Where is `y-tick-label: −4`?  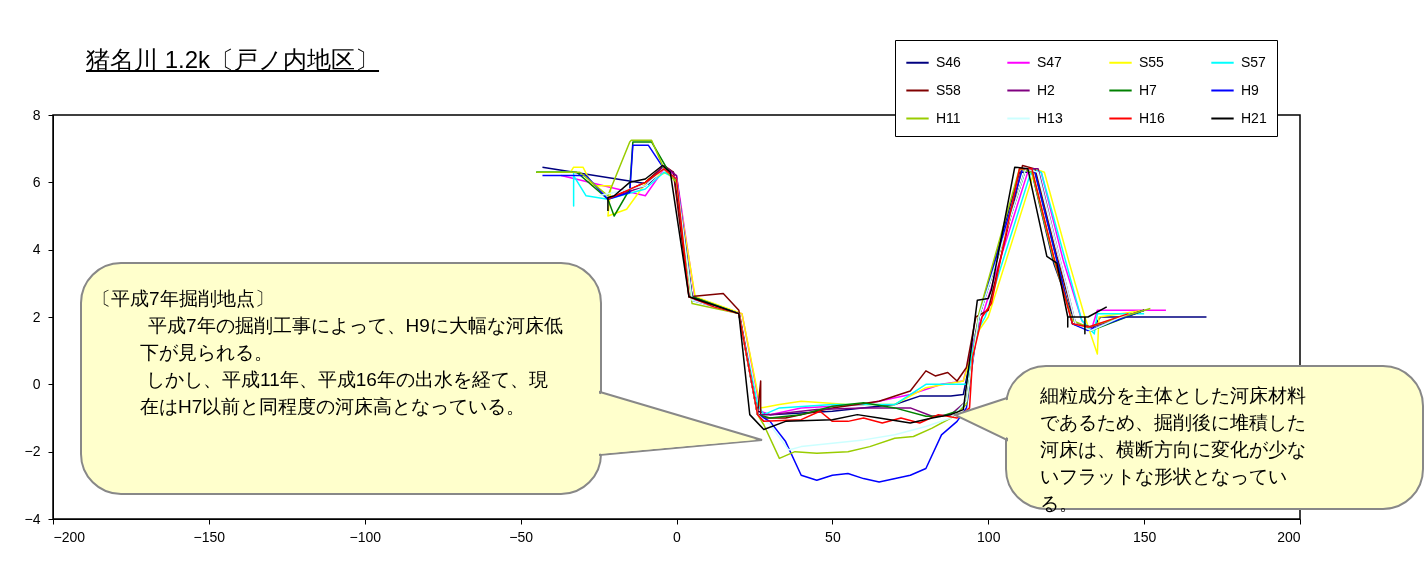
y-tick-label: −4 is located at coordinates (32, 518).